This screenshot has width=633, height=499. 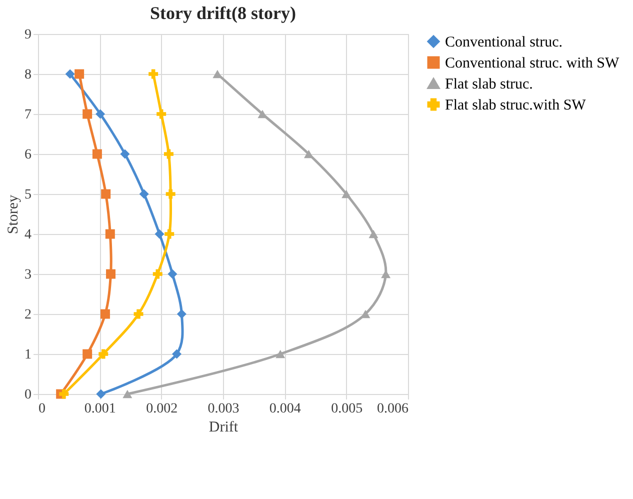 I want to click on chart-title: Story drift(8 story), so click(x=223, y=13).